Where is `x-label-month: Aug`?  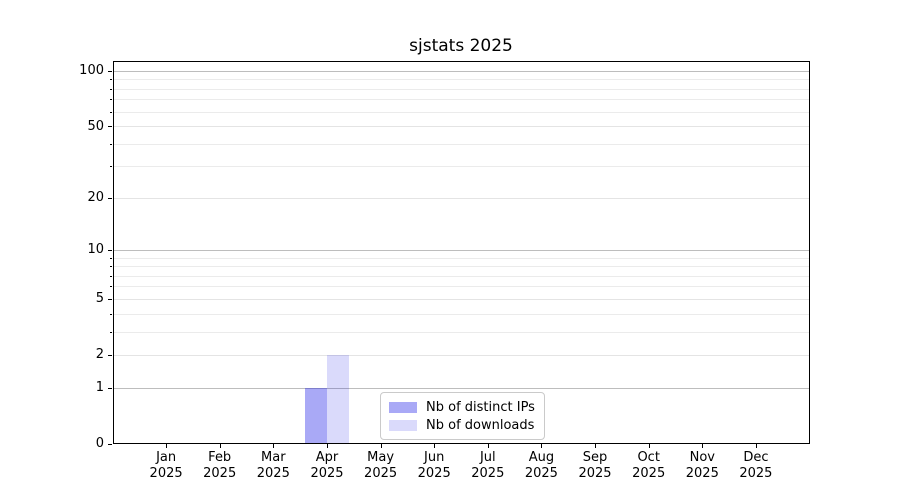
x-label-month: Aug is located at coordinates (541, 457).